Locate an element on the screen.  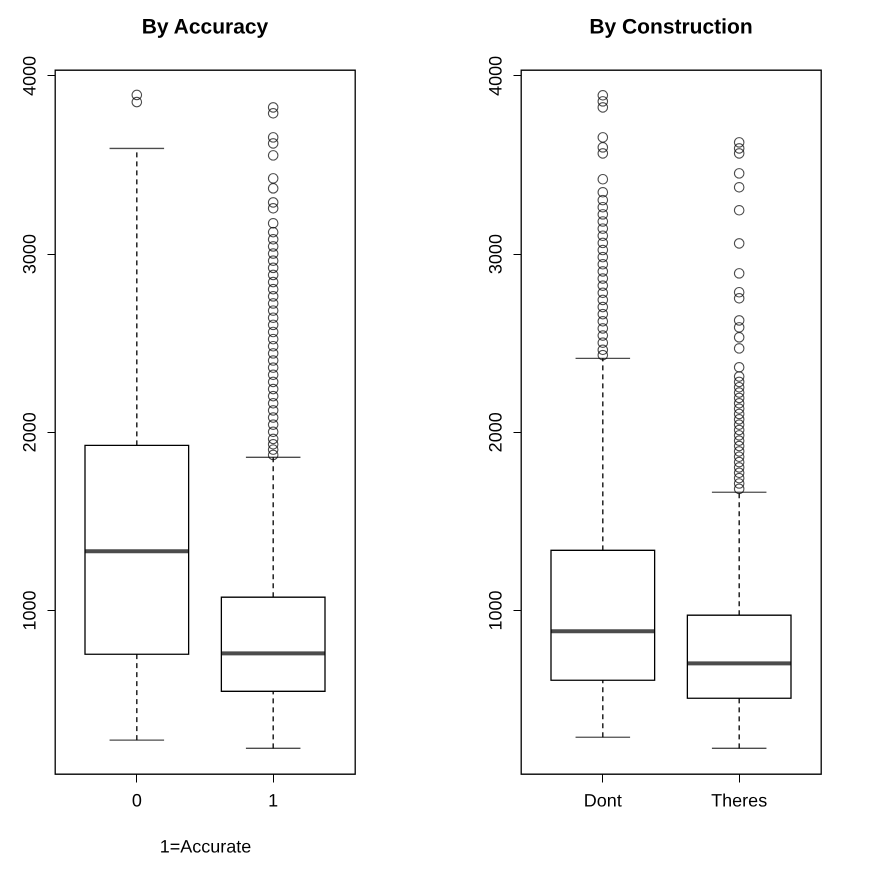
chart-title: By Accuracy is located at coordinates (205, 26).